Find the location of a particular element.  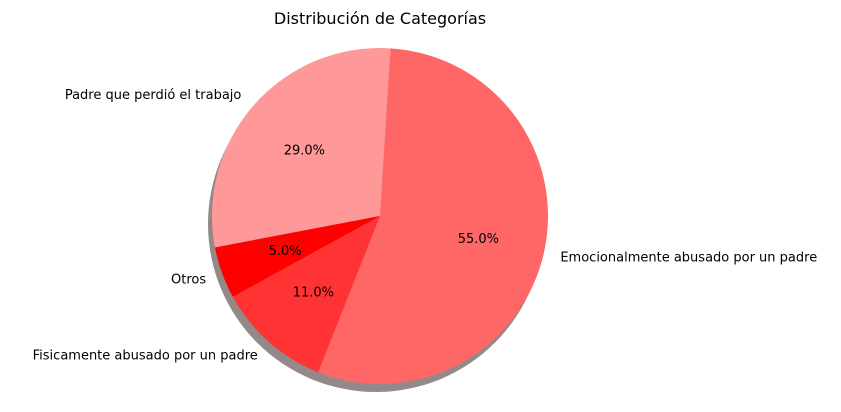

slice-percent-label: 55.0% is located at coordinates (478, 239).